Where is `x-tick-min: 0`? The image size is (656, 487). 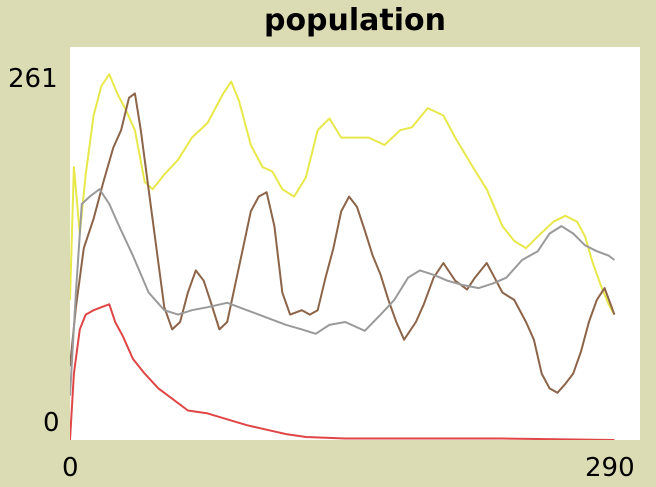 x-tick-min: 0 is located at coordinates (70, 468).